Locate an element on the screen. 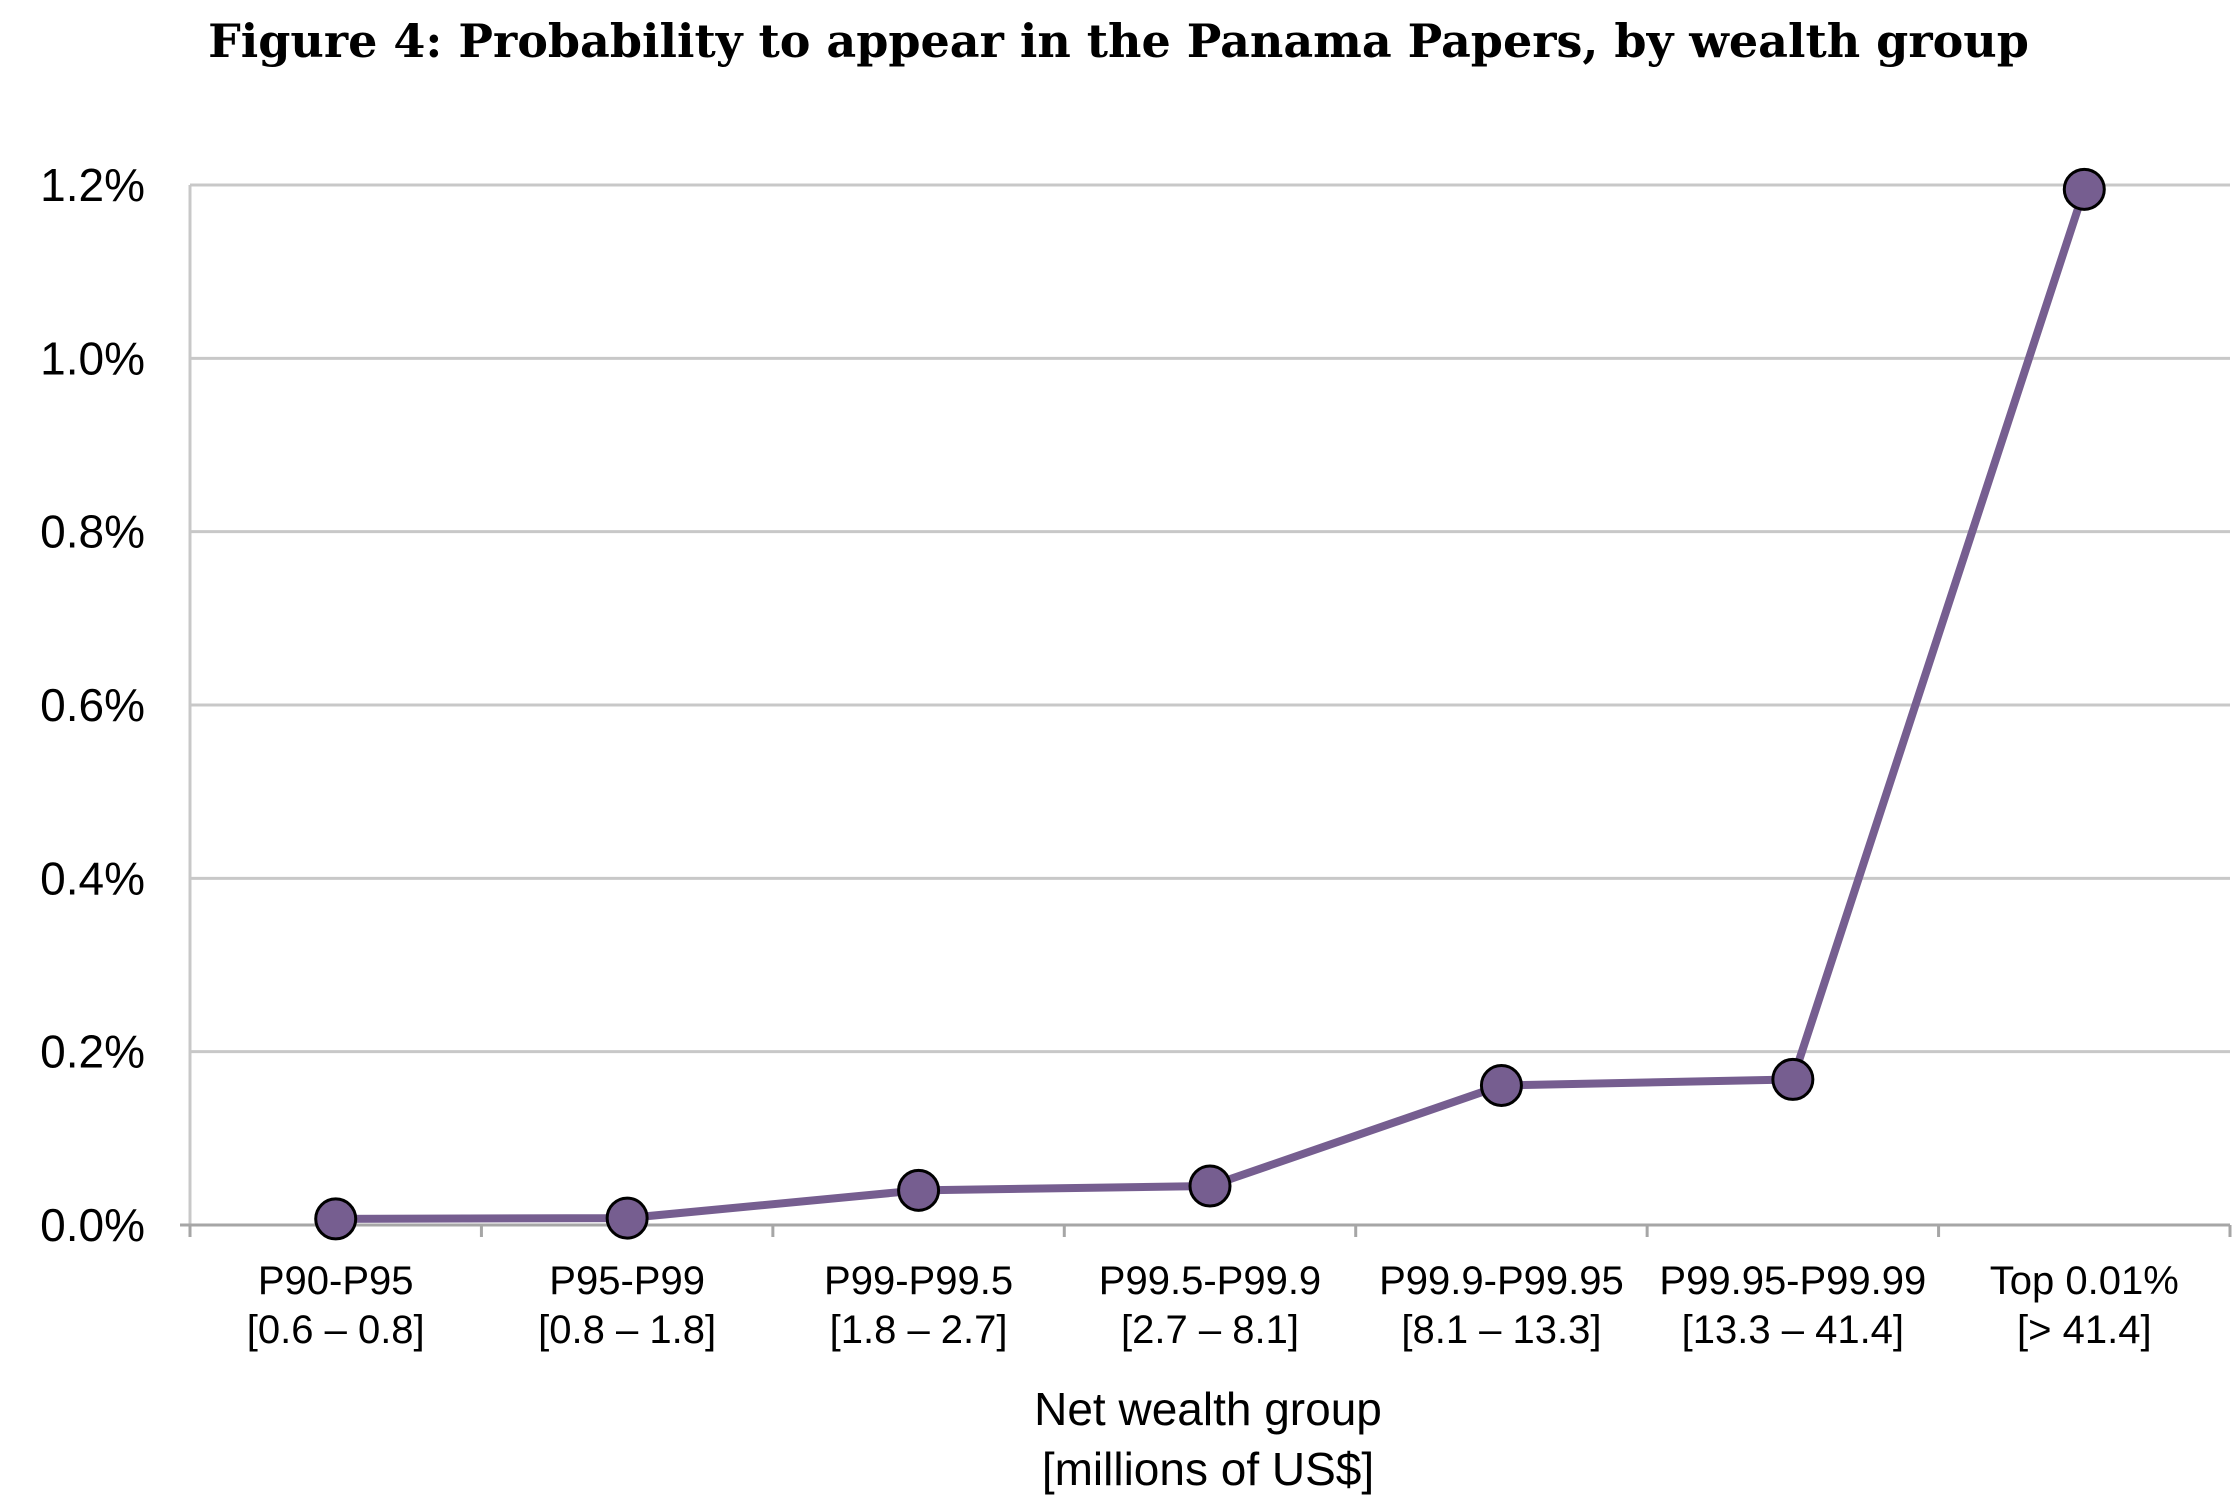 The height and width of the screenshot is (1509, 2237). y-tick-label: 0.6% is located at coordinates (92, 705).